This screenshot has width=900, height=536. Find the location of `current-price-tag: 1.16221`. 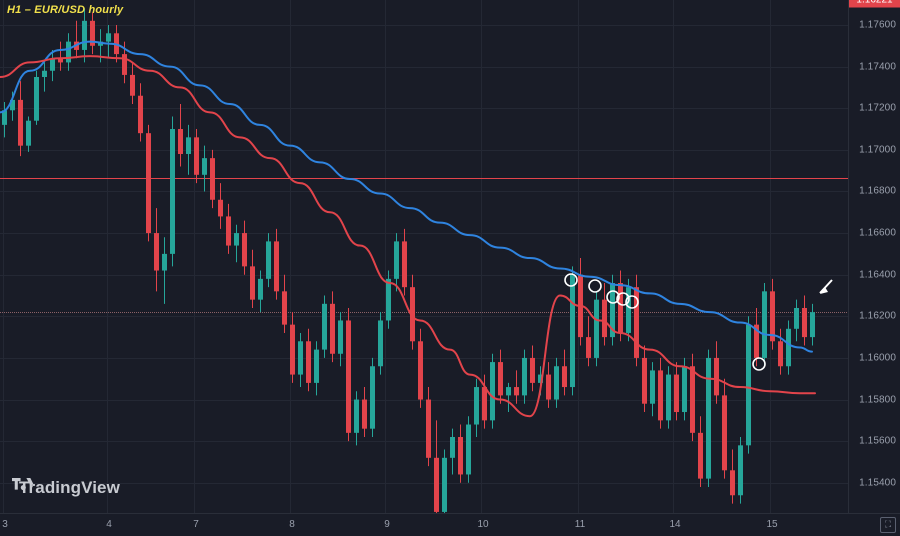

current-price-tag: 1.16221 is located at coordinates (874, 4).